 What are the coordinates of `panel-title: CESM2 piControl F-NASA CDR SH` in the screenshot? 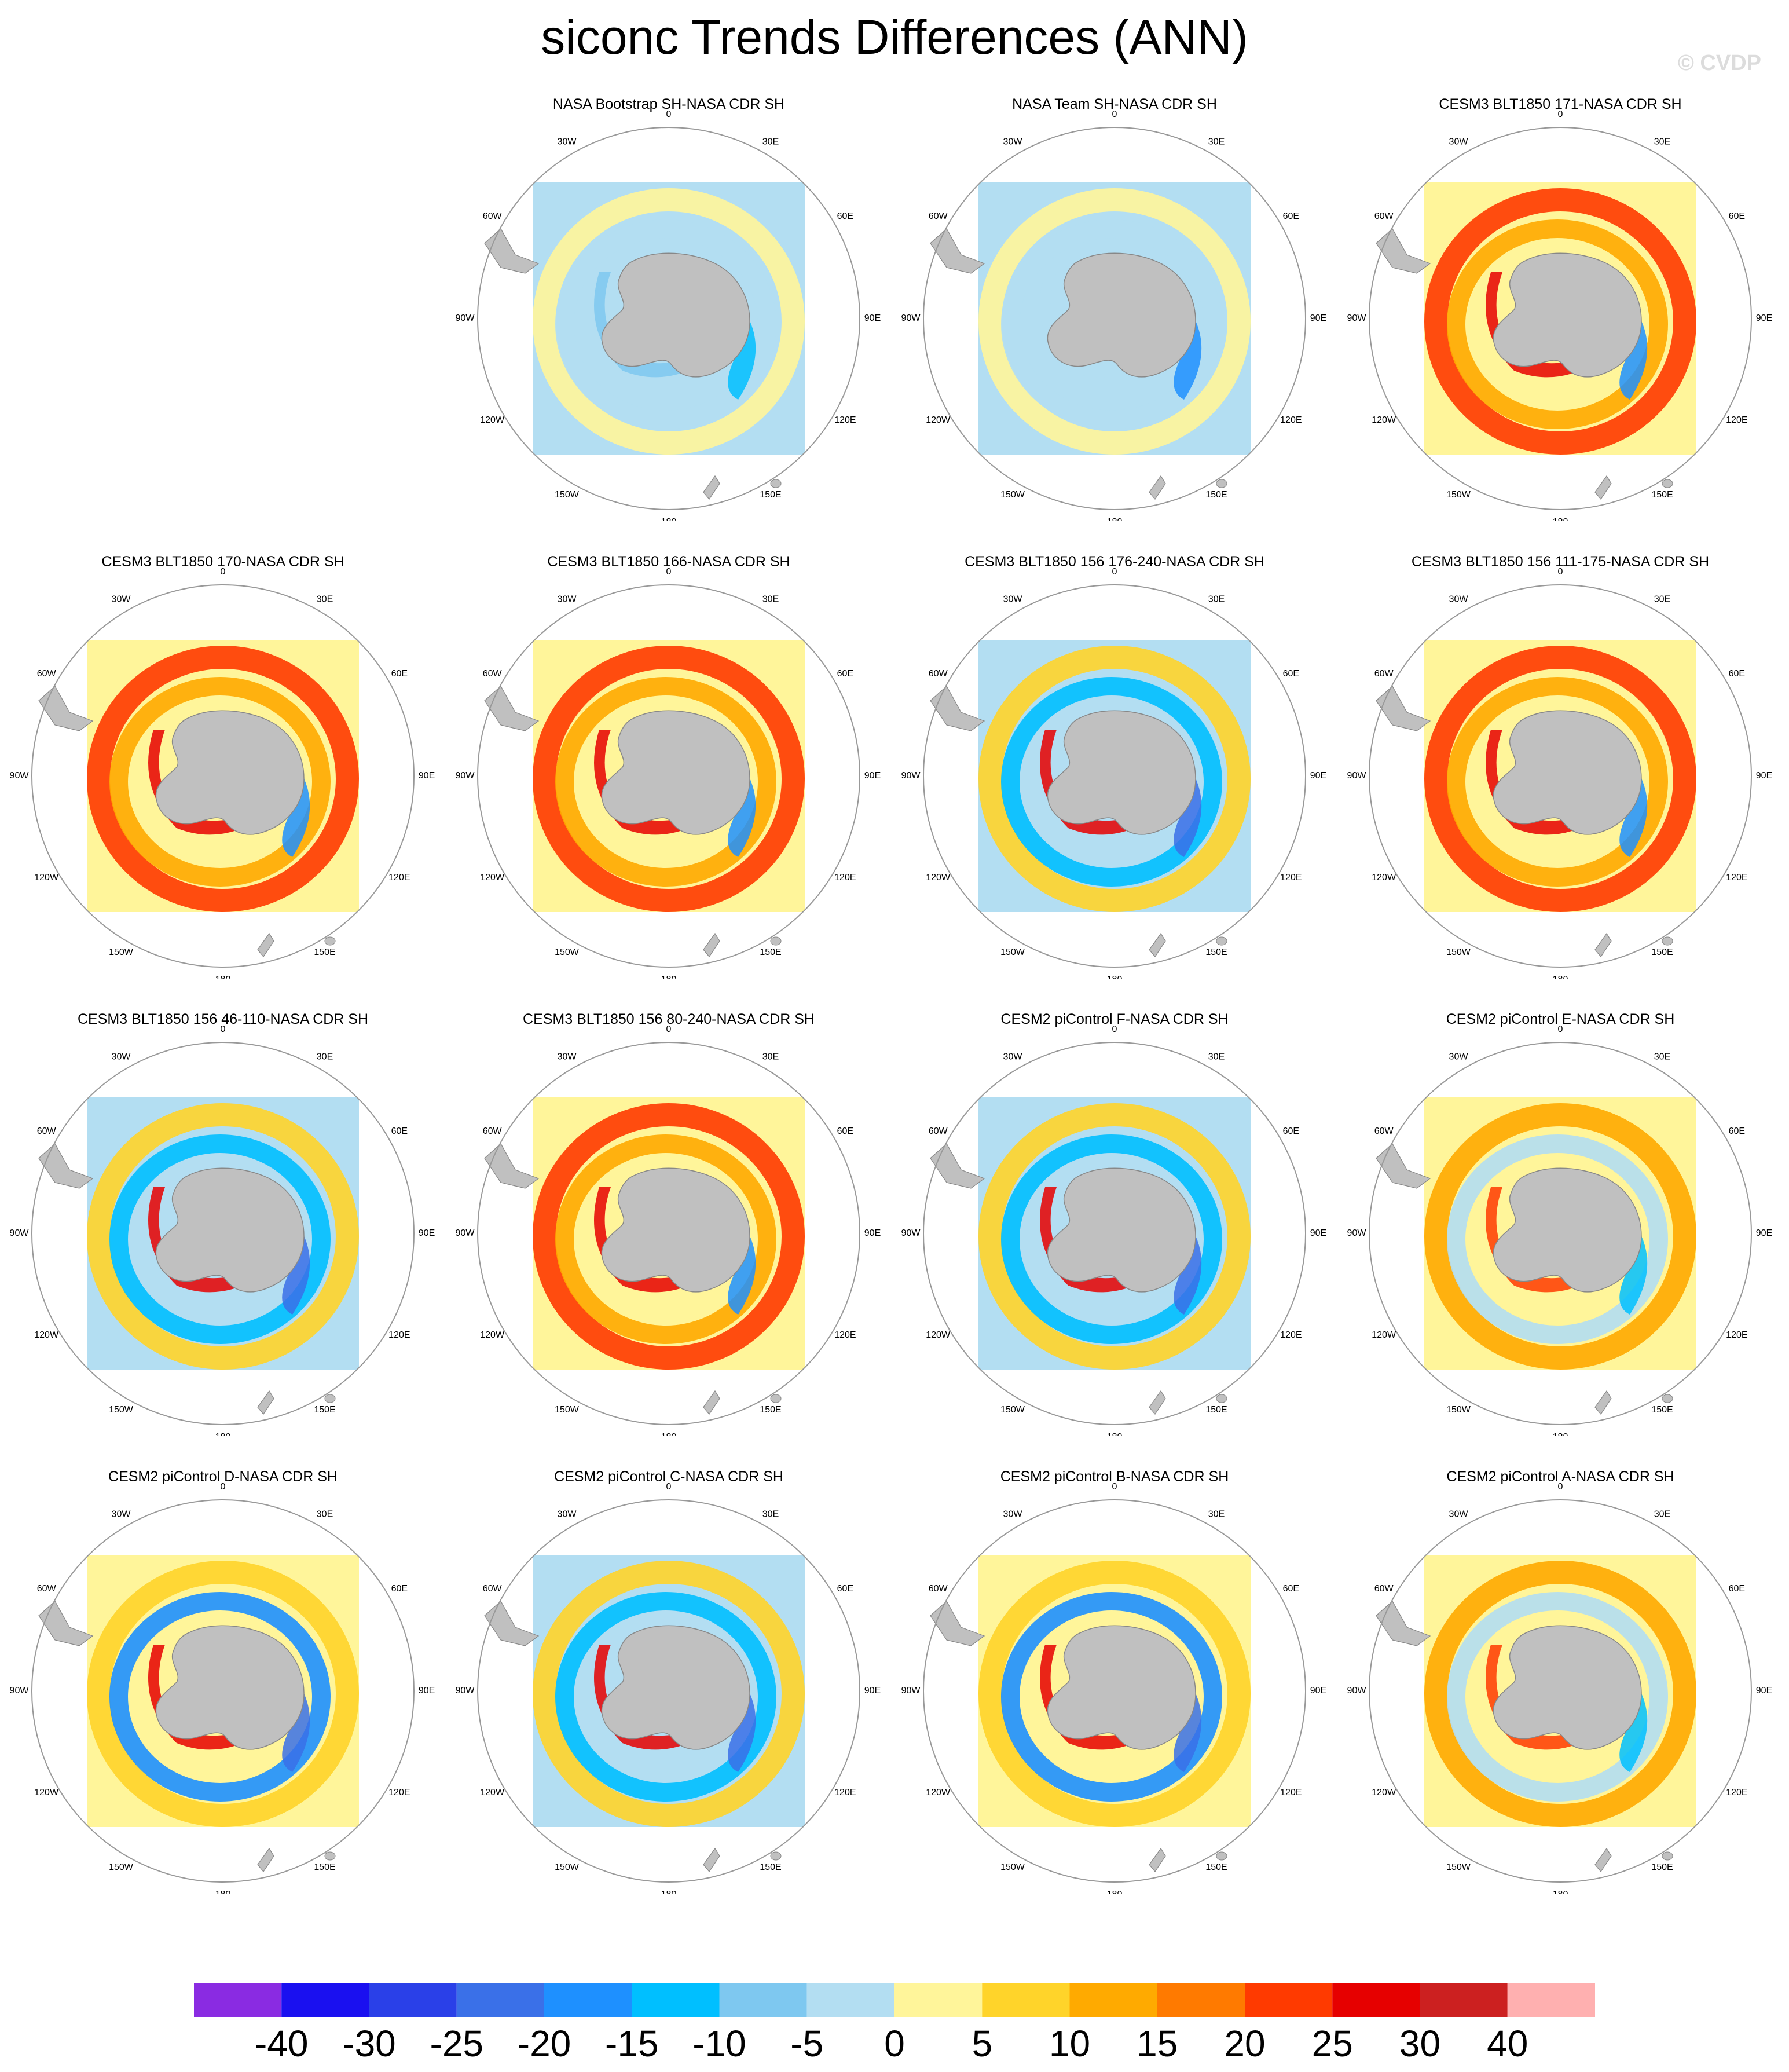 It's located at (1114, 1019).